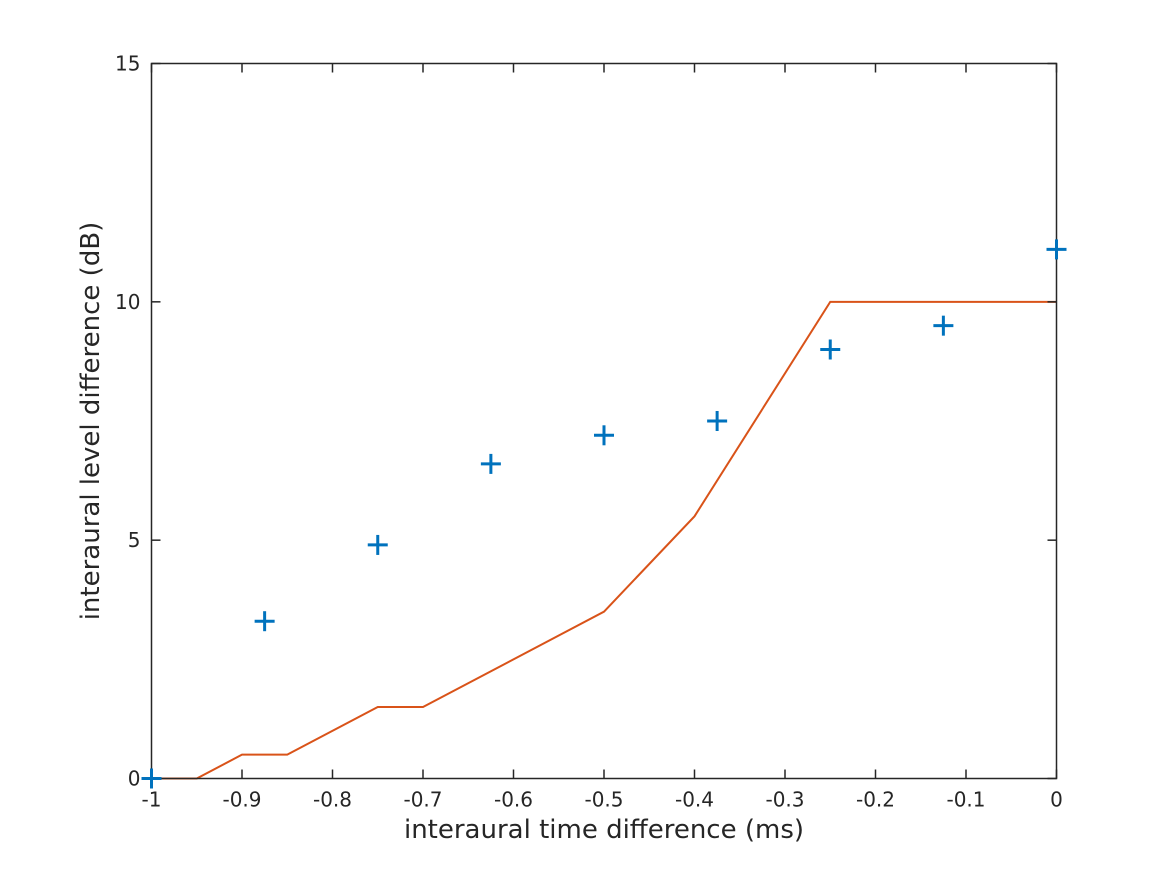 Image resolution: width=1167 pixels, height=875 pixels. I want to click on y-tick-label: 0, so click(134, 779).